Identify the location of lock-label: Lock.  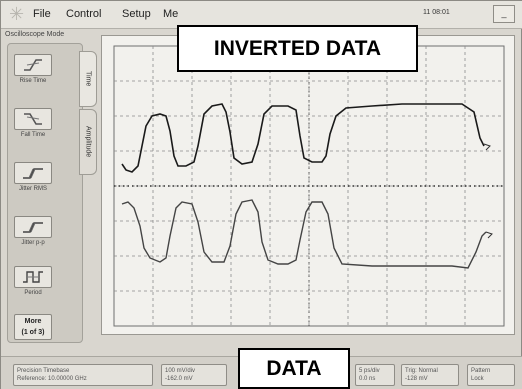
(477, 379).